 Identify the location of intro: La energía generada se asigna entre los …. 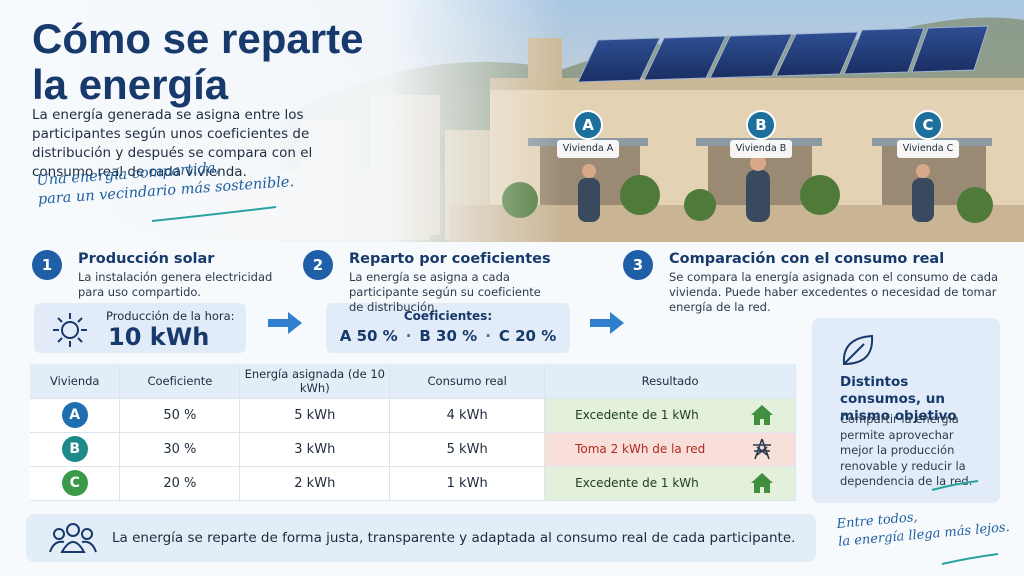
(172, 143).